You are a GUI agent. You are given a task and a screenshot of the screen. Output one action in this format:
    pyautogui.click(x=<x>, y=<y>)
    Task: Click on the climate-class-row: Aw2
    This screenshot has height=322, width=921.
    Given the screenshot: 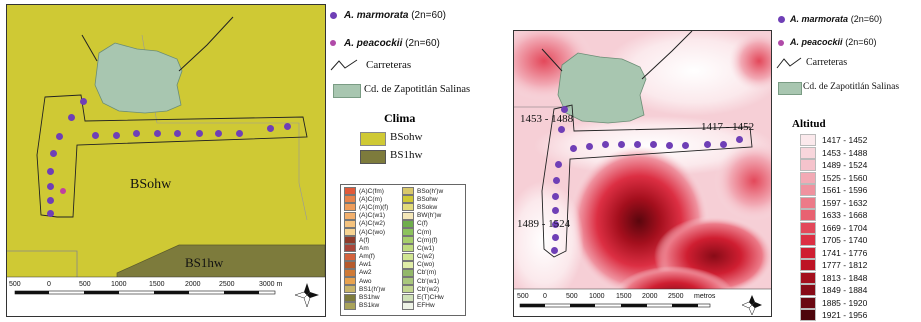 What is the action you would take?
    pyautogui.click(x=366, y=272)
    